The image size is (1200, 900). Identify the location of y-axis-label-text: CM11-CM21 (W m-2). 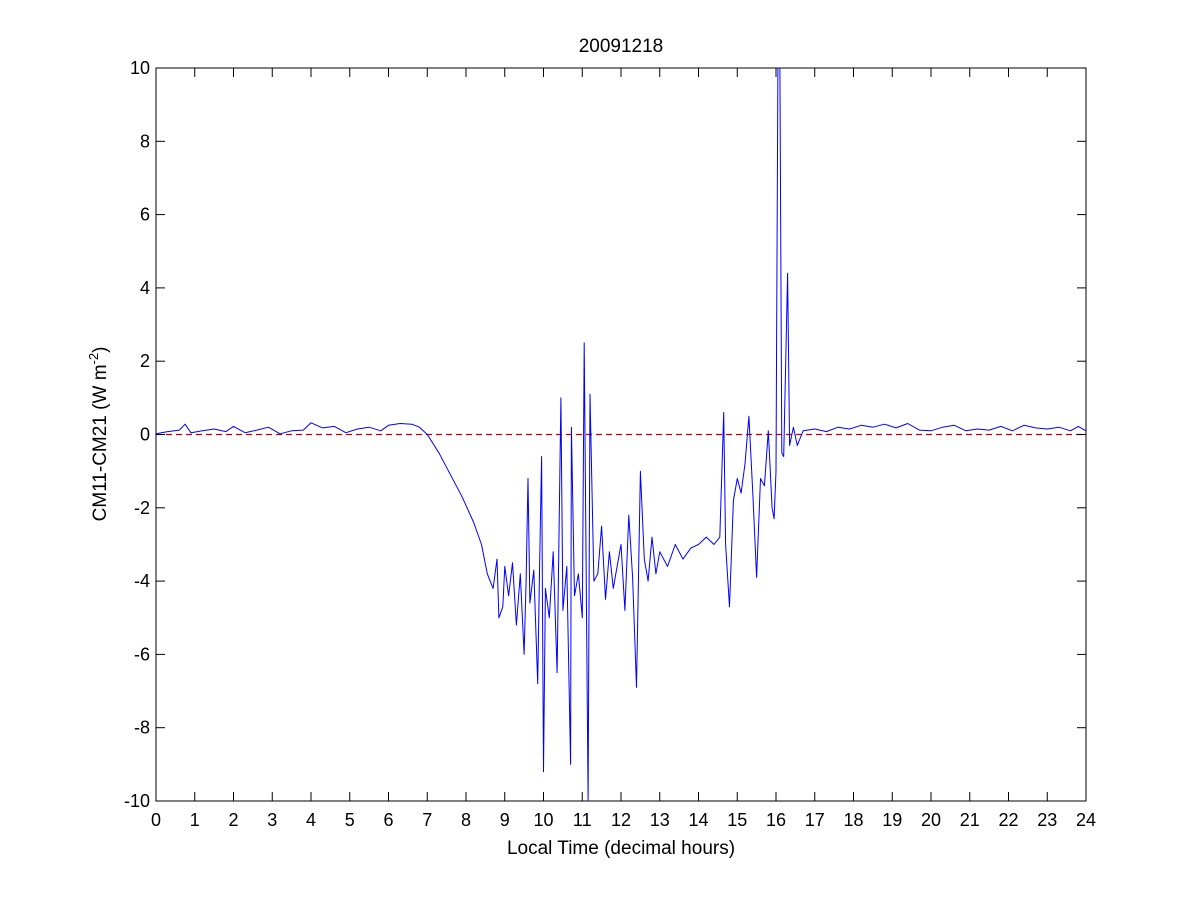
(98, 434).